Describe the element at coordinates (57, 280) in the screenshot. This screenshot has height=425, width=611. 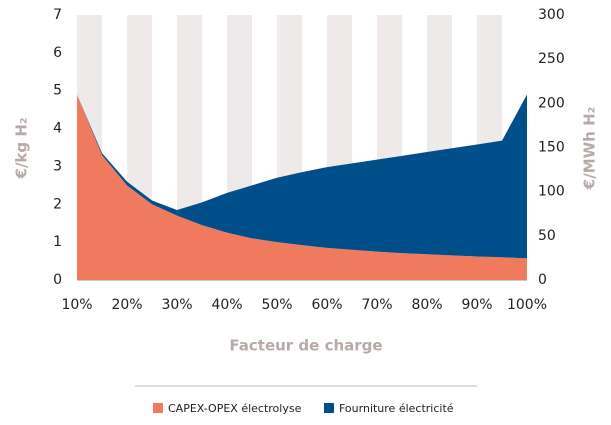
I see `y-tick-label: 0` at that location.